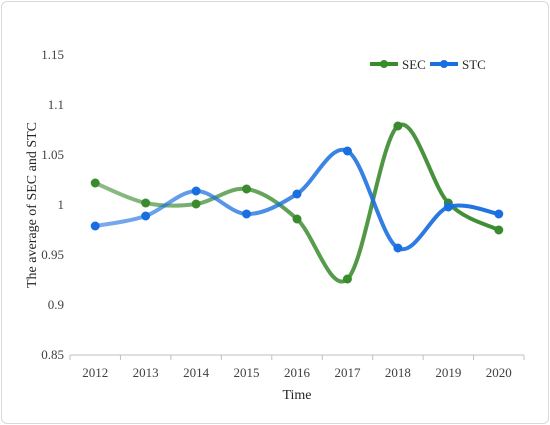 This screenshot has height=425, width=550. Describe the element at coordinates (196, 372) in the screenshot. I see `x-tick-label: 2014` at that location.